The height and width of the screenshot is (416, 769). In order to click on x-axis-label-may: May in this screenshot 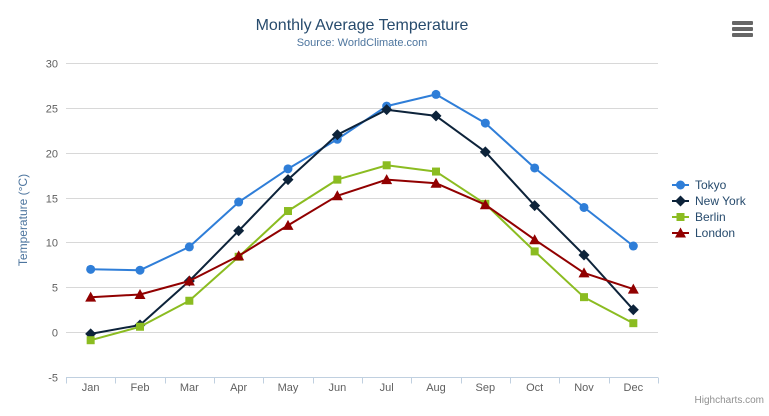, I will do `click(288, 388)`.